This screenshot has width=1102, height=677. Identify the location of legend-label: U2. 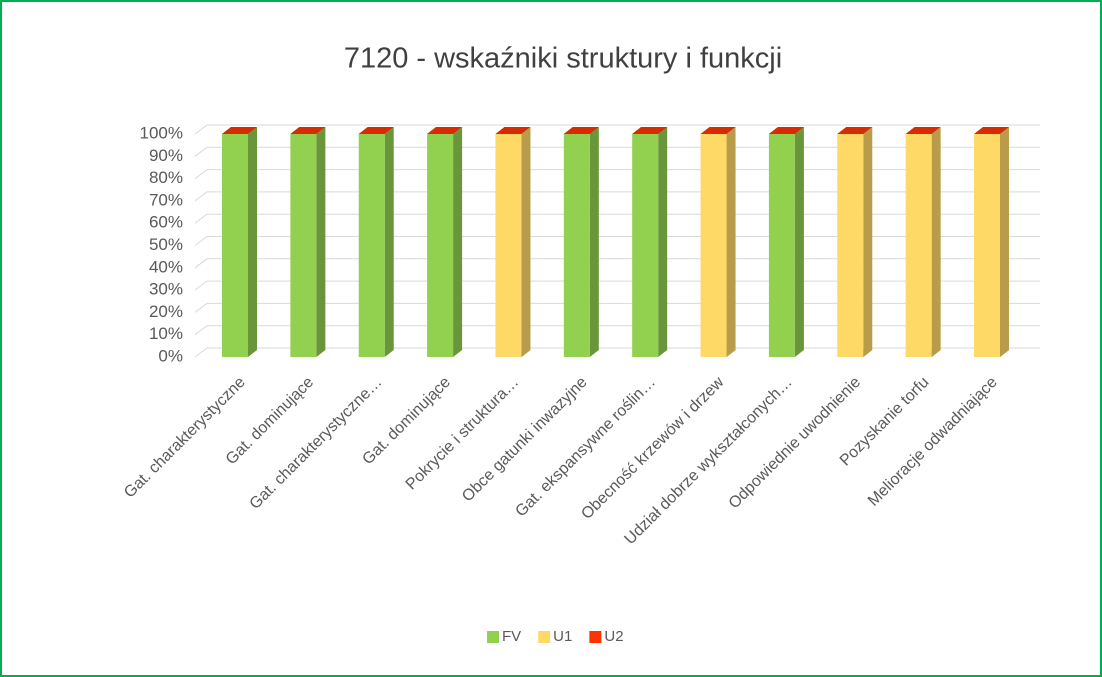
(613, 636).